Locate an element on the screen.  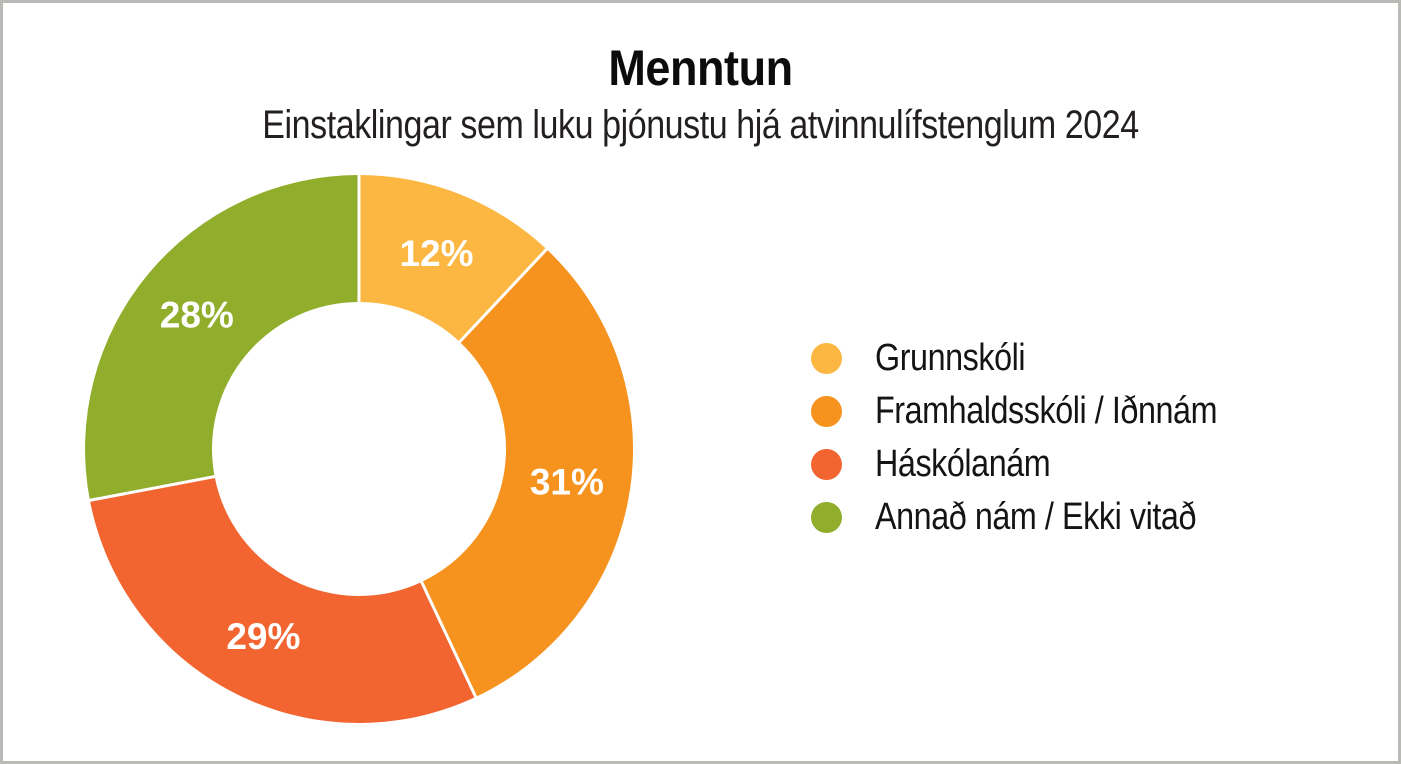
chart-title: Menntun is located at coordinates (700, 68).